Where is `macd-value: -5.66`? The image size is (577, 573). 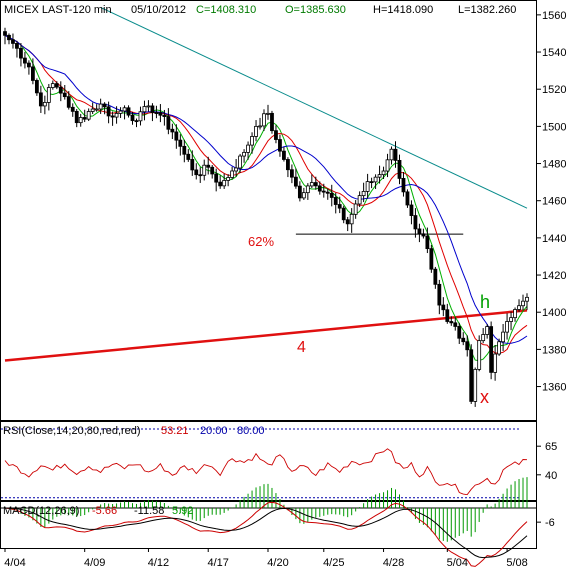 macd-value: -5.66 is located at coordinates (104, 511).